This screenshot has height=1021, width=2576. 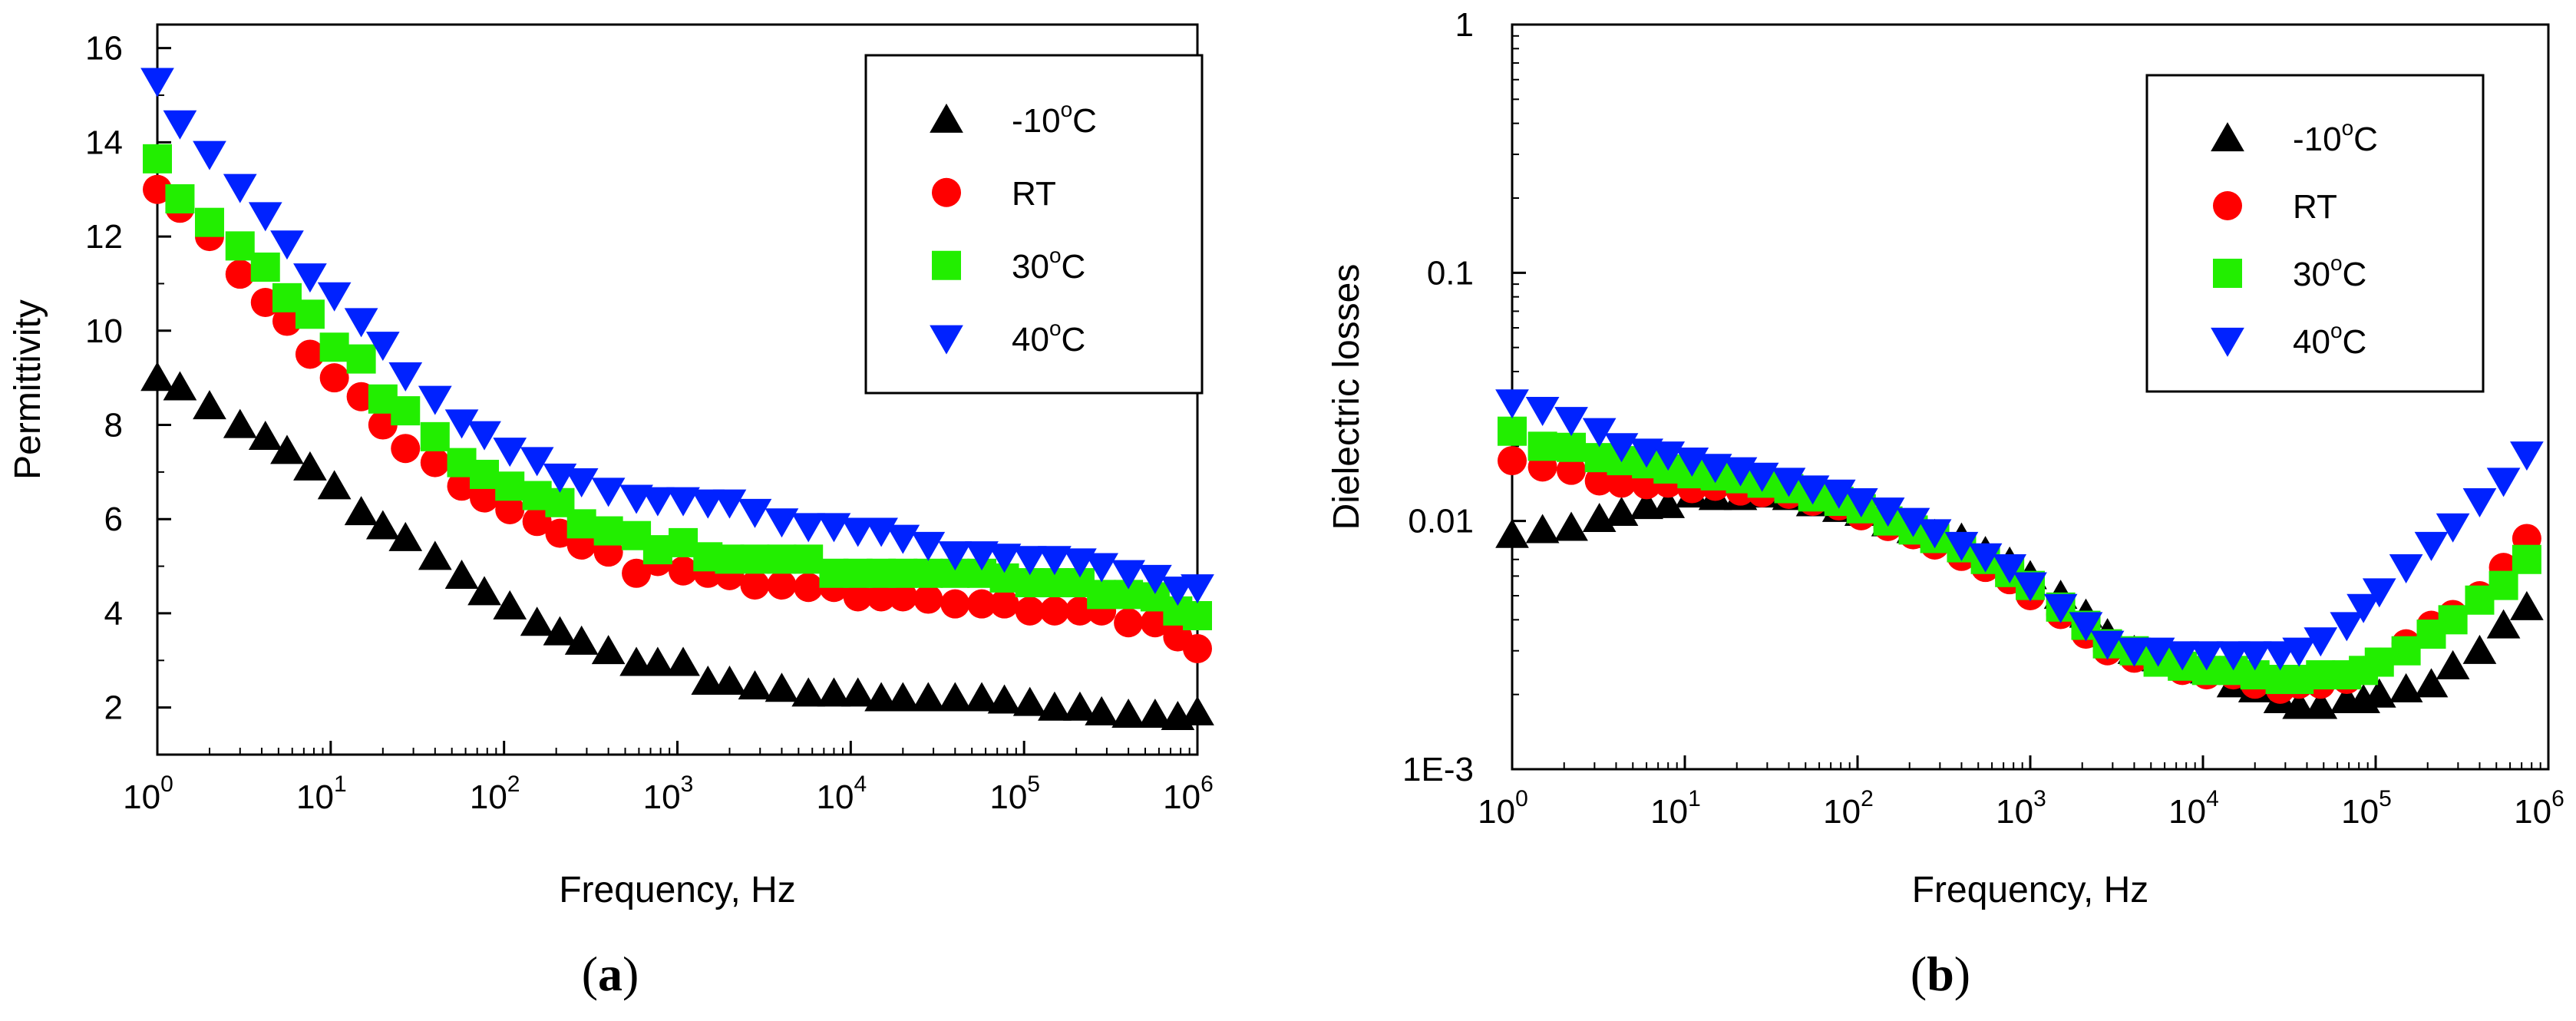 I want to click on x-tick-label: 10¹, so click(x=1675, y=808).